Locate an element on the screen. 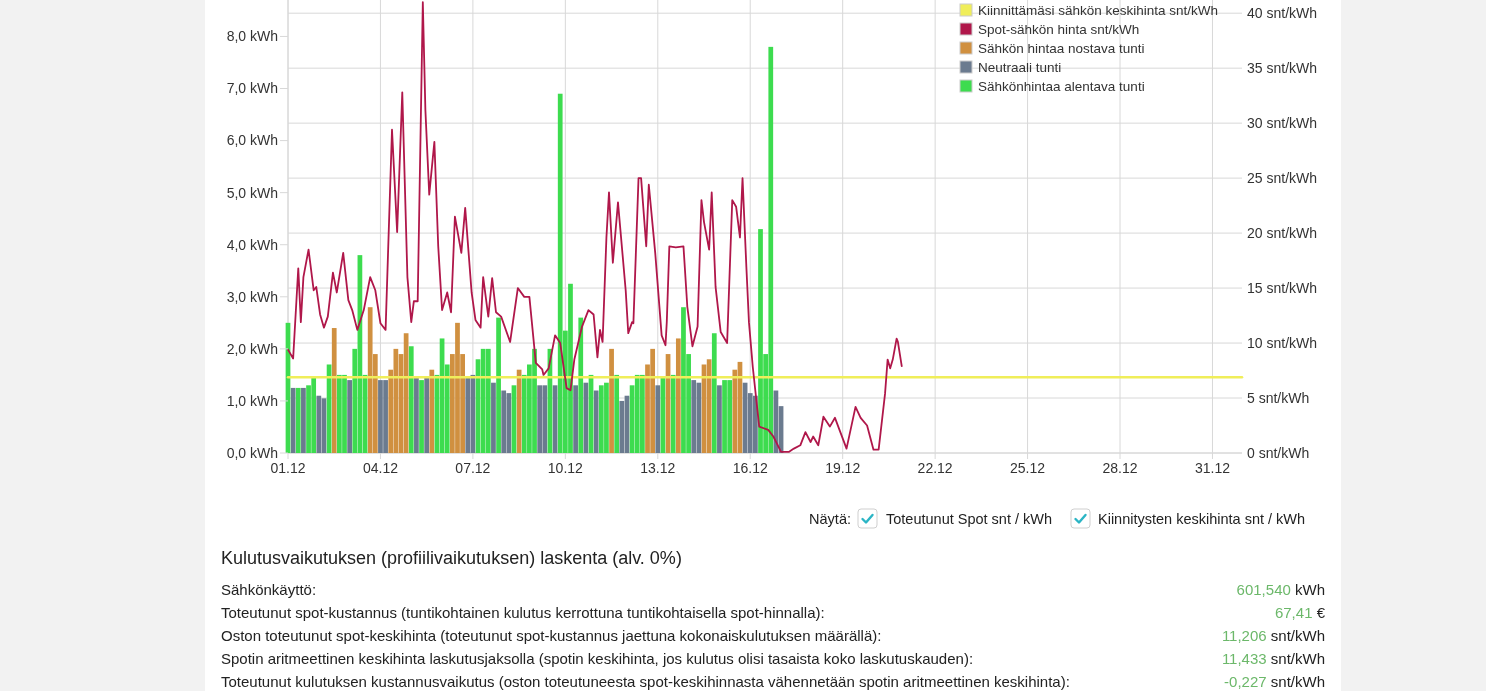 Image resolution: width=1486 pixels, height=691 pixels. y-tick-label: 8,0 kWh is located at coordinates (252, 36).